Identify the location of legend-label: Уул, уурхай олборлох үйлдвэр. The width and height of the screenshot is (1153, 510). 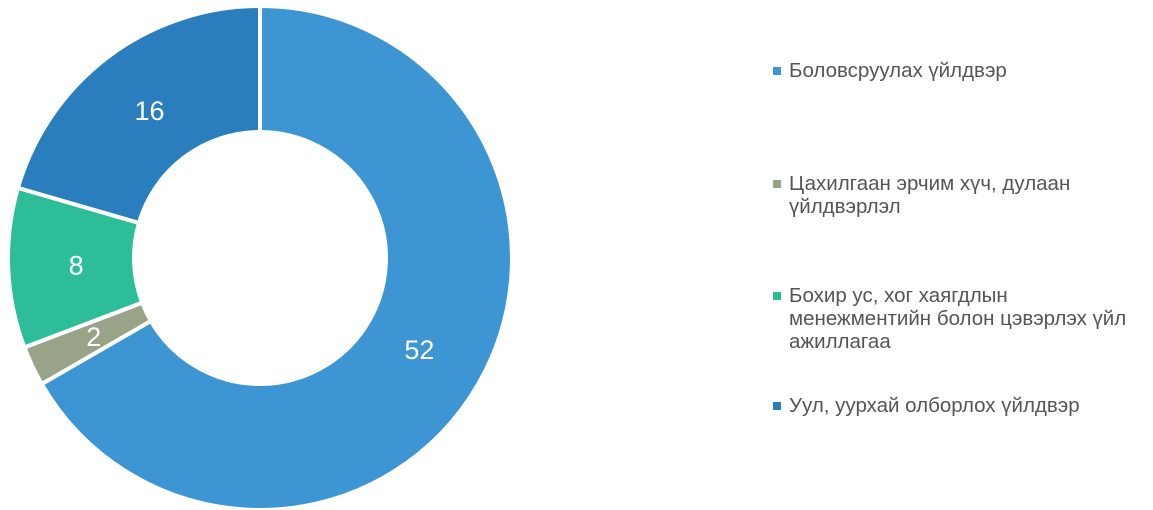
(934, 405).